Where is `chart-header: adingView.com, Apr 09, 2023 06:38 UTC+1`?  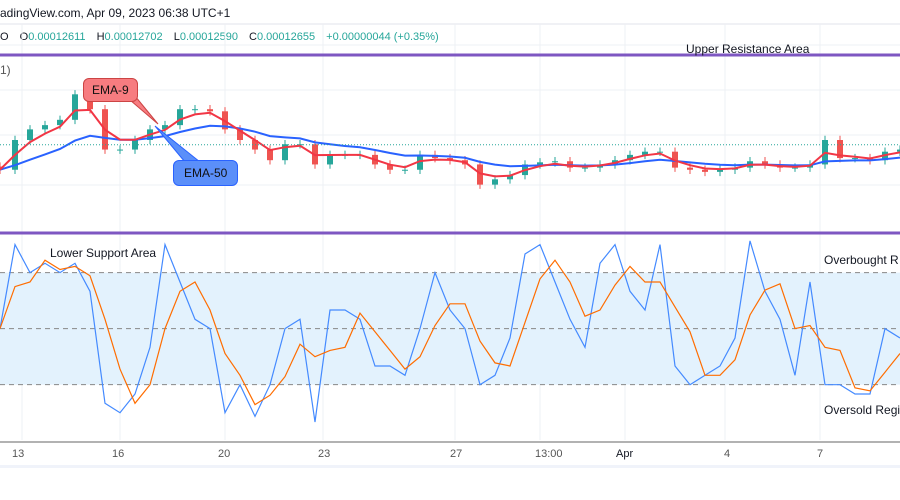 chart-header: adingView.com, Apr 09, 2023 06:38 UTC+1 is located at coordinates (115, 13).